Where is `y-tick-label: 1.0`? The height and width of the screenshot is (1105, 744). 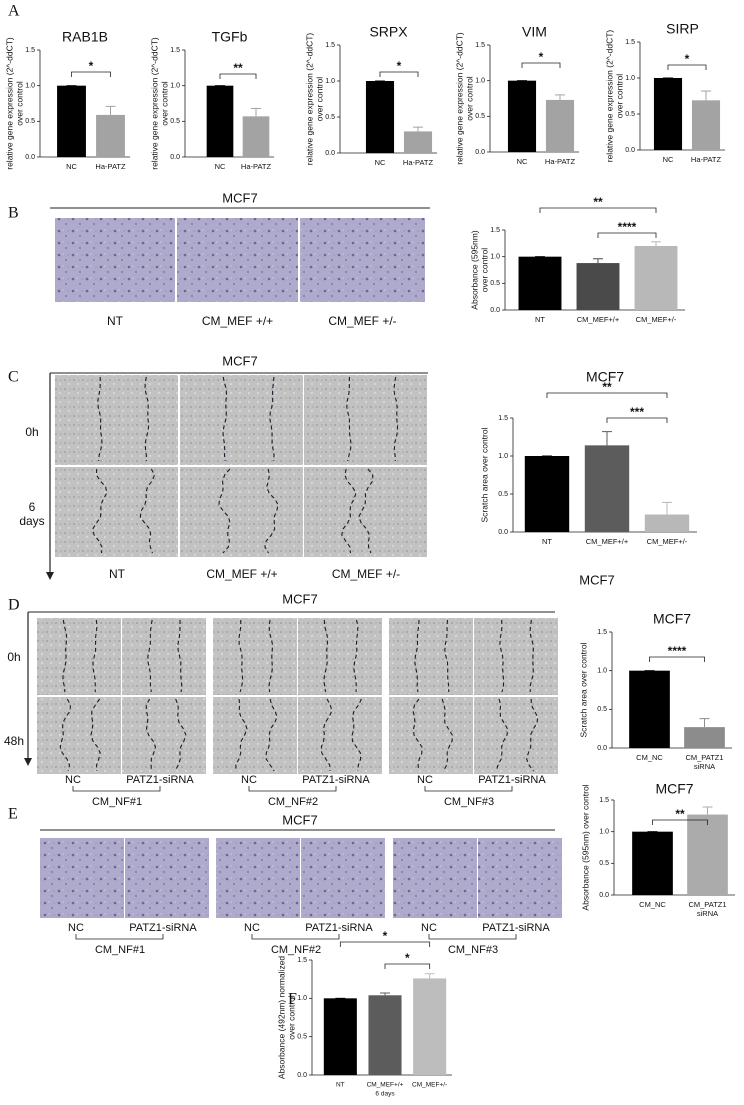 y-tick-label: 1.0 is located at coordinates (495, 257).